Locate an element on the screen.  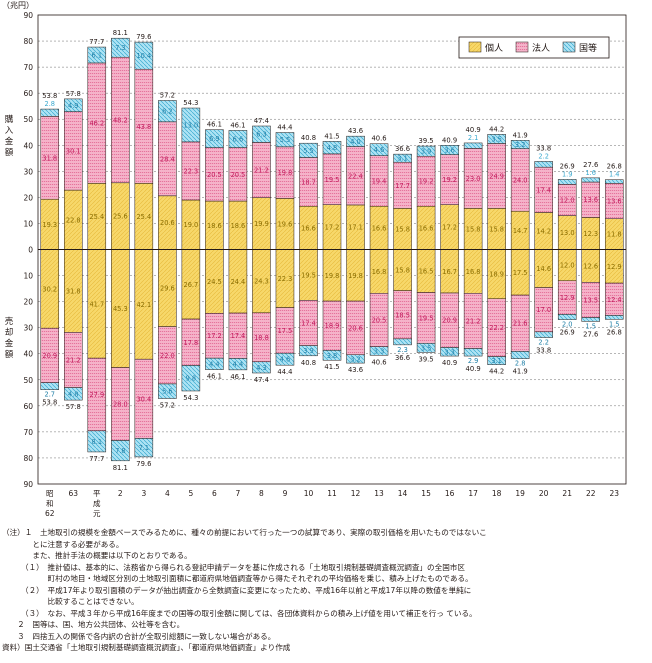
sales-value-label: 2.7 is located at coordinates (50, 395).